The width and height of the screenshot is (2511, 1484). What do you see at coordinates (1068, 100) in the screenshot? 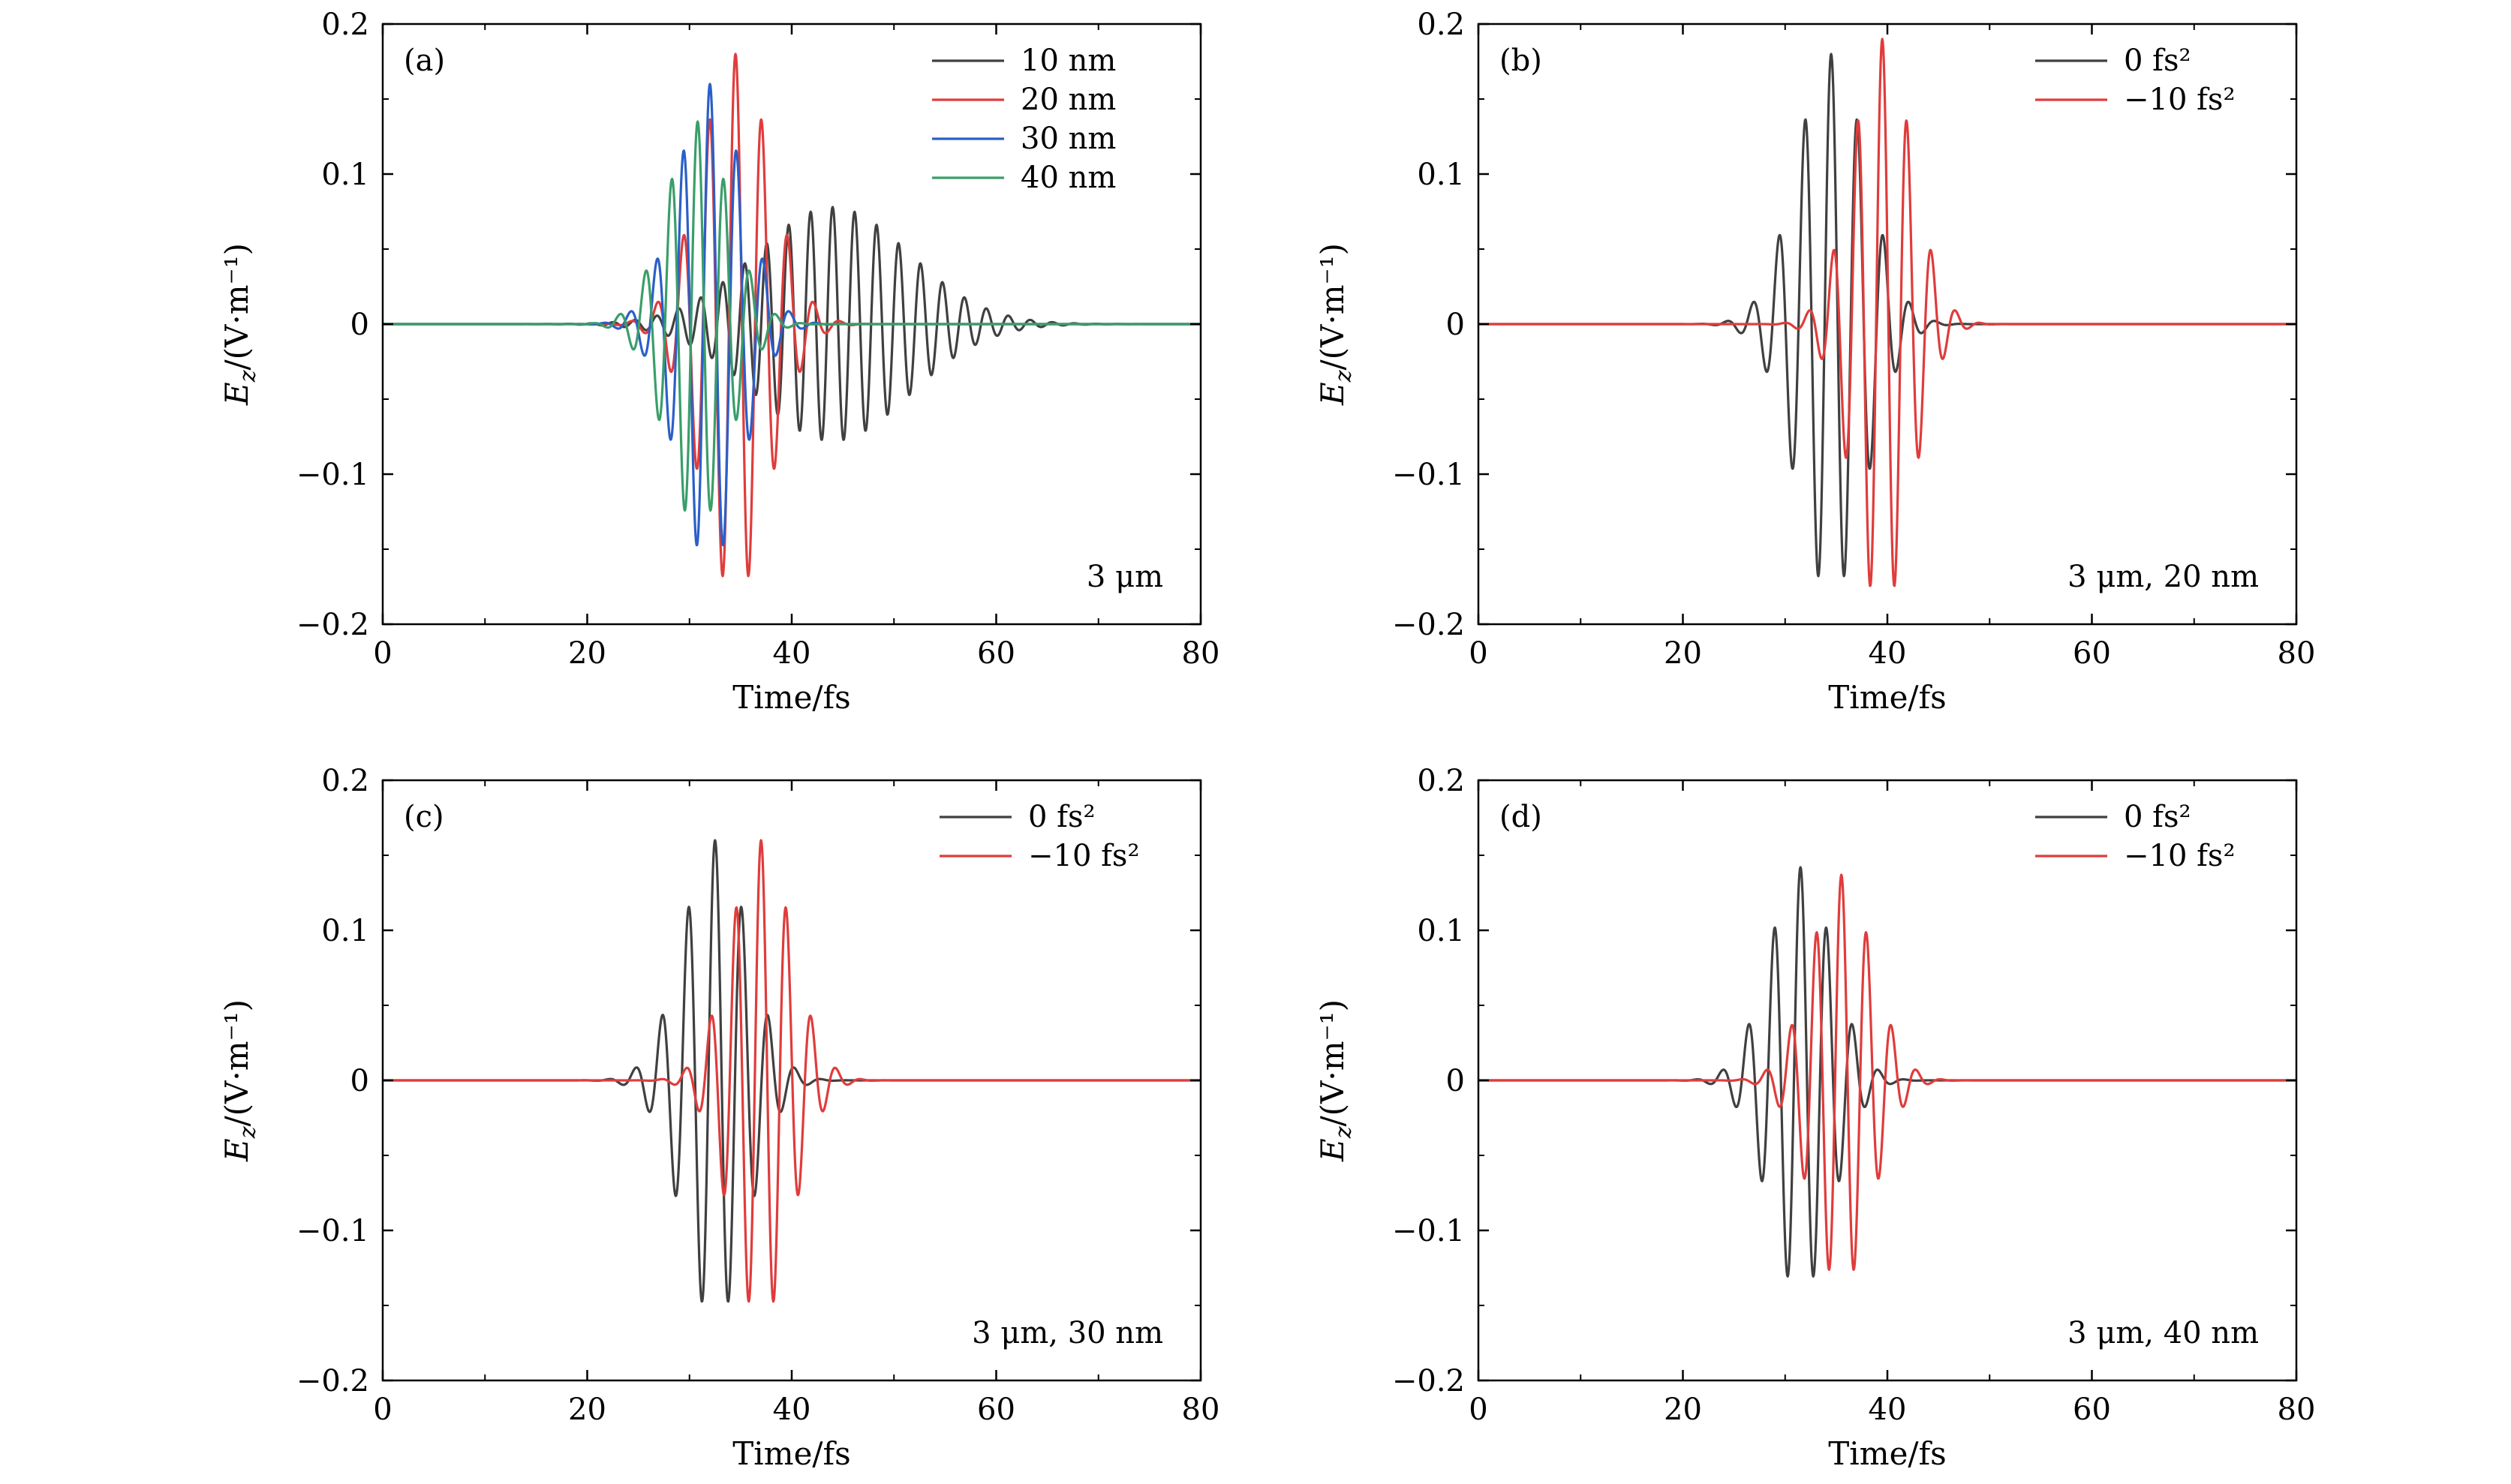
I see `legend-label: 20 nm` at bounding box center [1068, 100].